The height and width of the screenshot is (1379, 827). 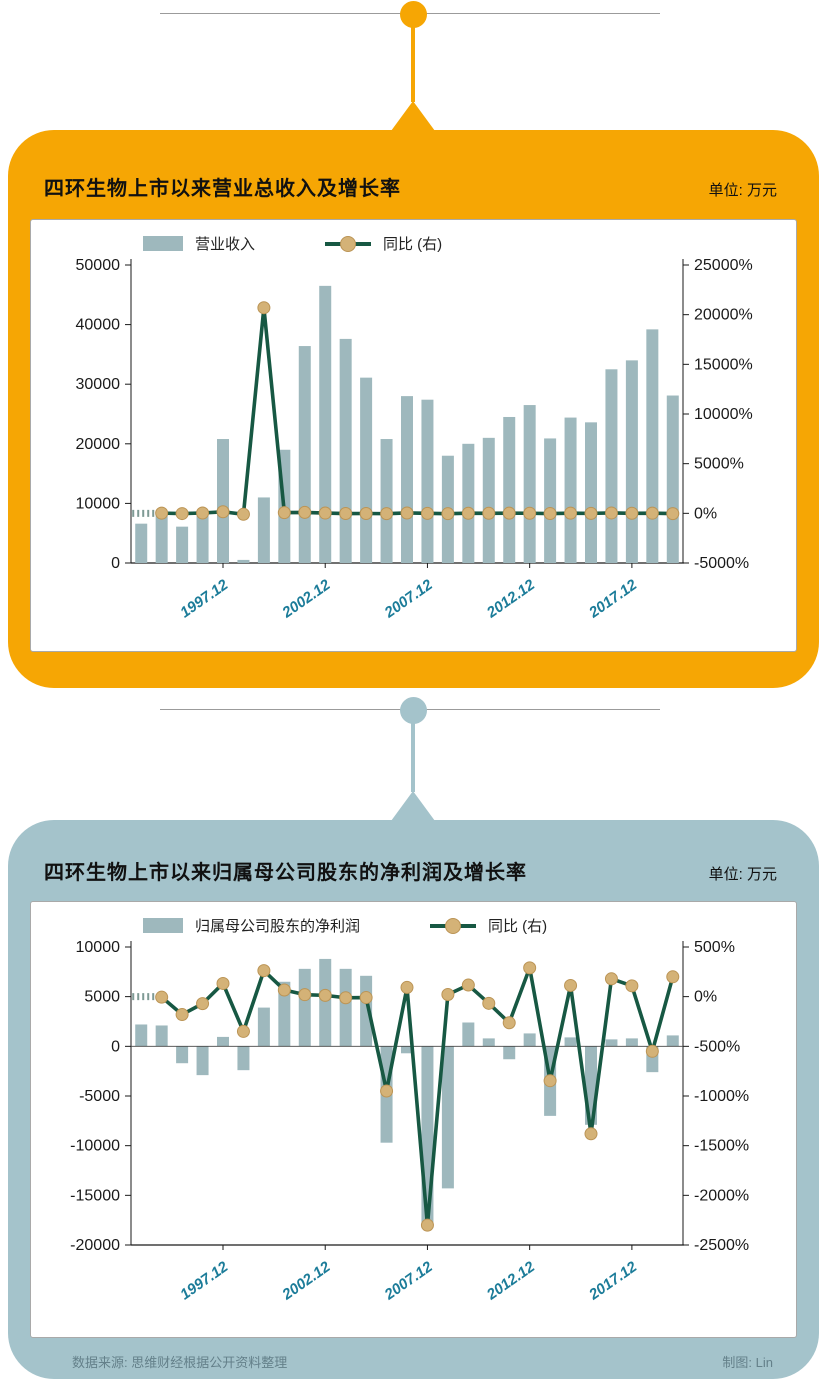 I want to click on right-axis-label: 20000%, so click(x=723, y=315).